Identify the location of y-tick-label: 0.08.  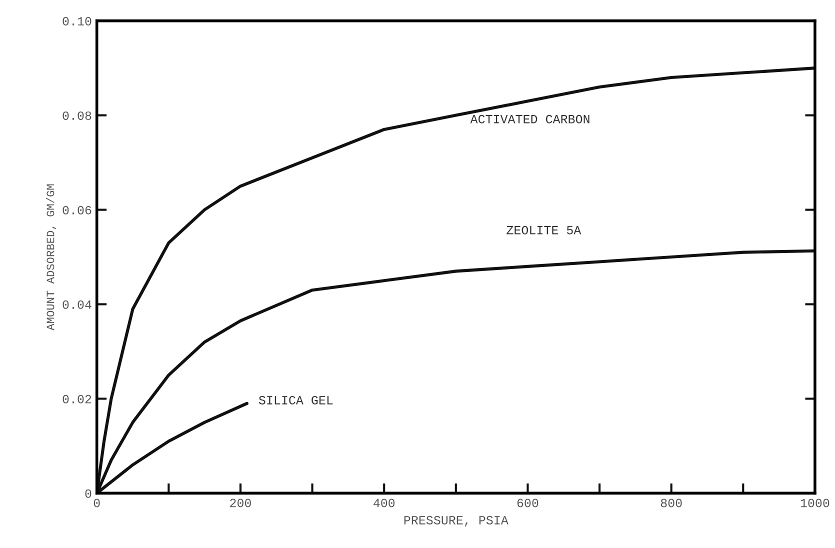
(77, 115).